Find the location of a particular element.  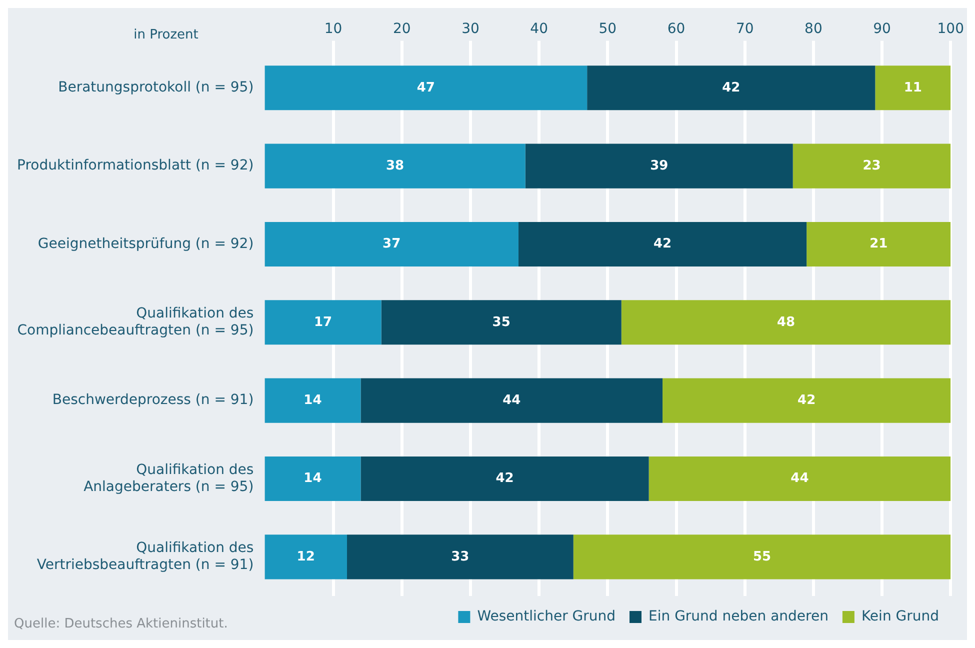

data-label: 12 is located at coordinates (305, 556).